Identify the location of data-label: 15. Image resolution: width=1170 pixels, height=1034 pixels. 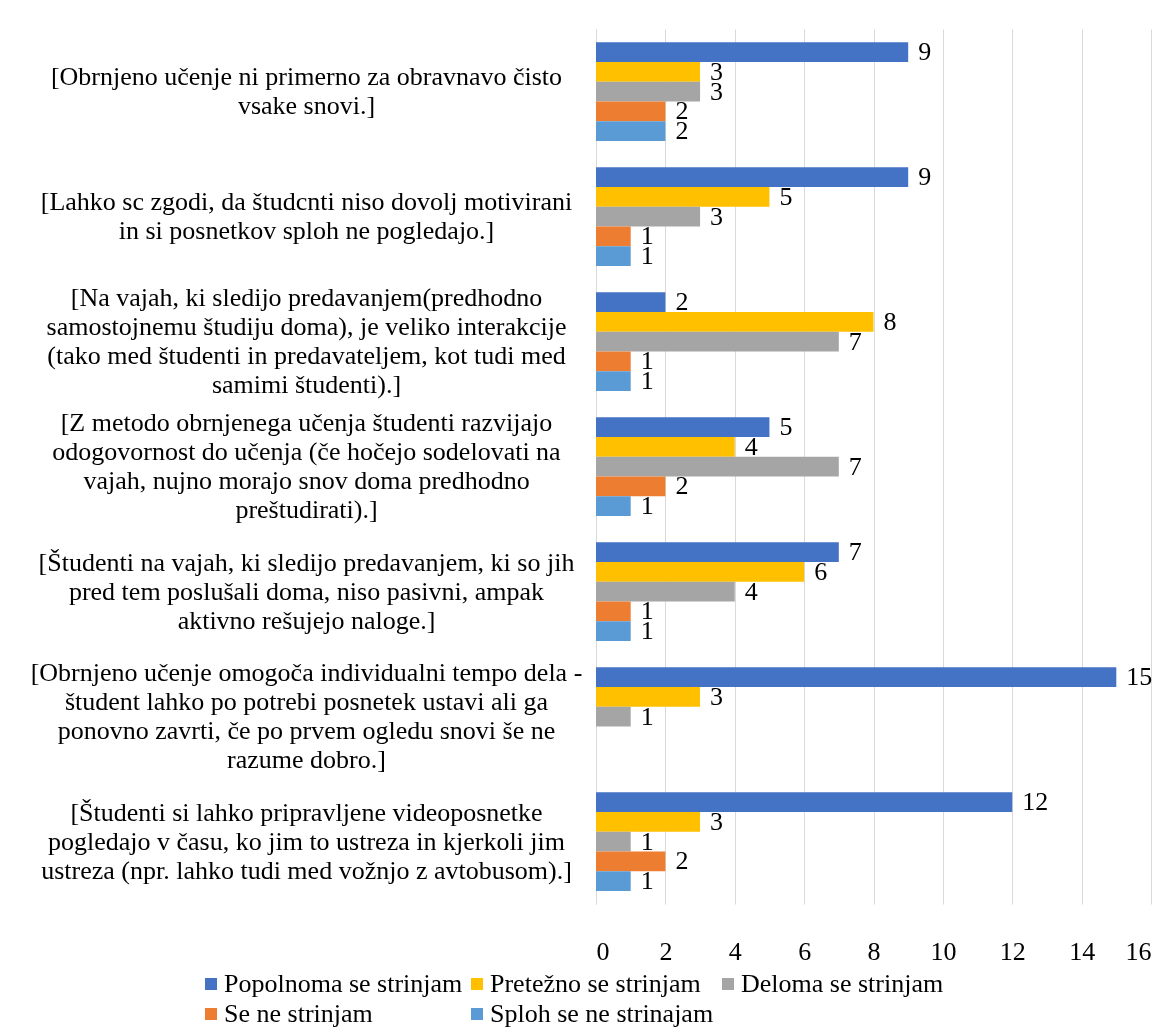
(1139, 676).